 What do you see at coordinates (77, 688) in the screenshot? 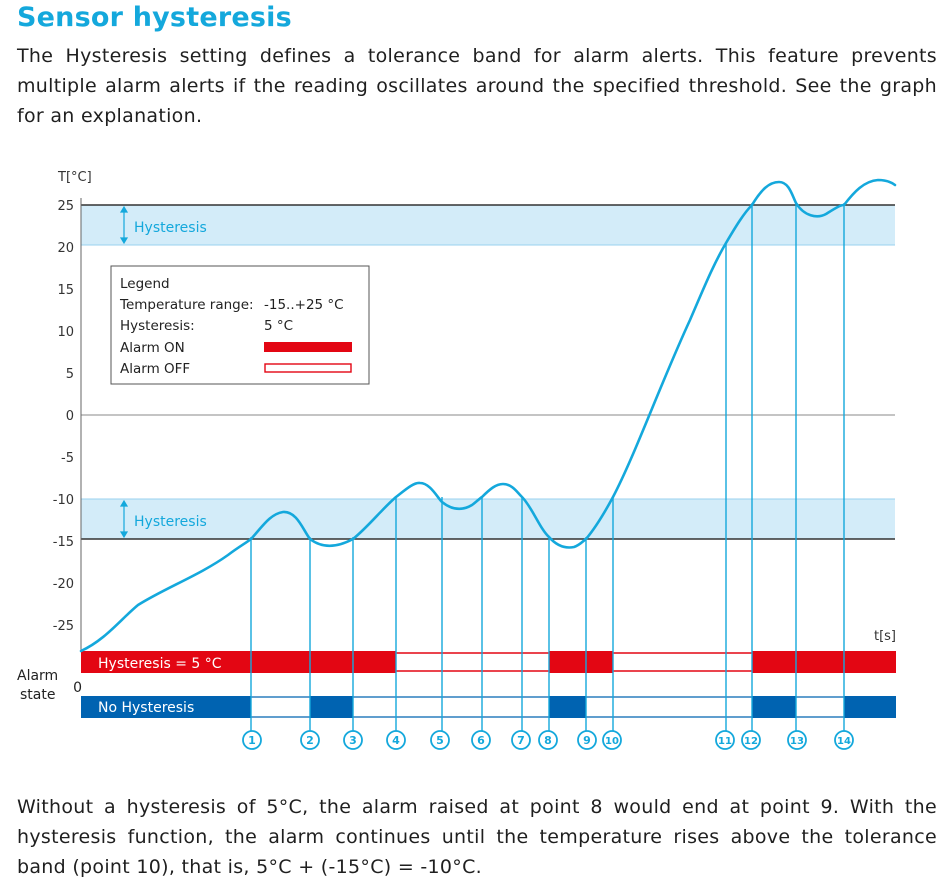
I see `alarm-zero-label: 0` at bounding box center [77, 688].